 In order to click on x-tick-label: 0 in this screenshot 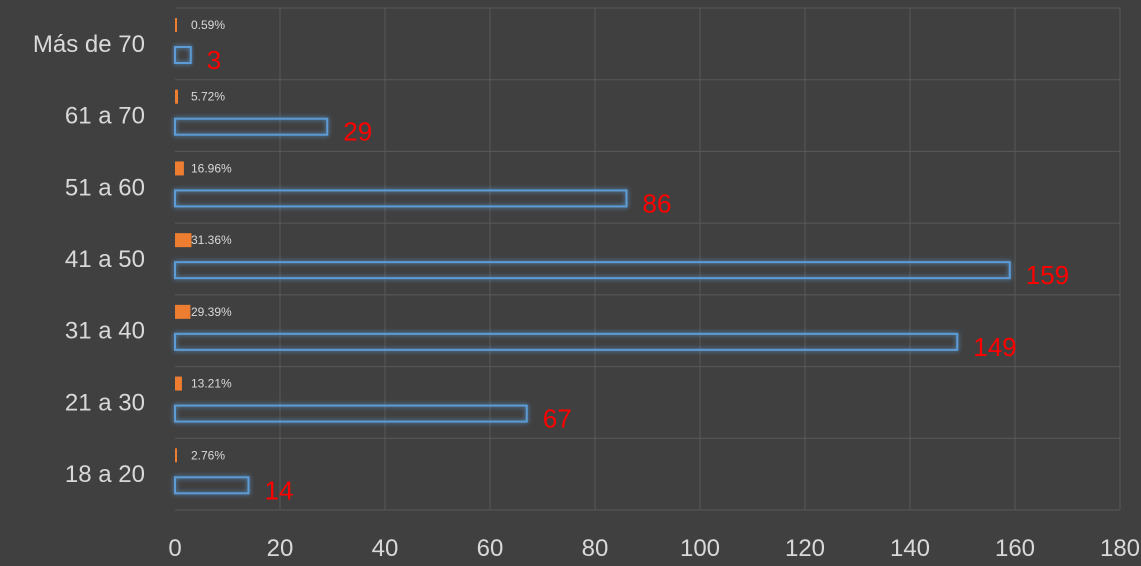, I will do `click(174, 548)`.